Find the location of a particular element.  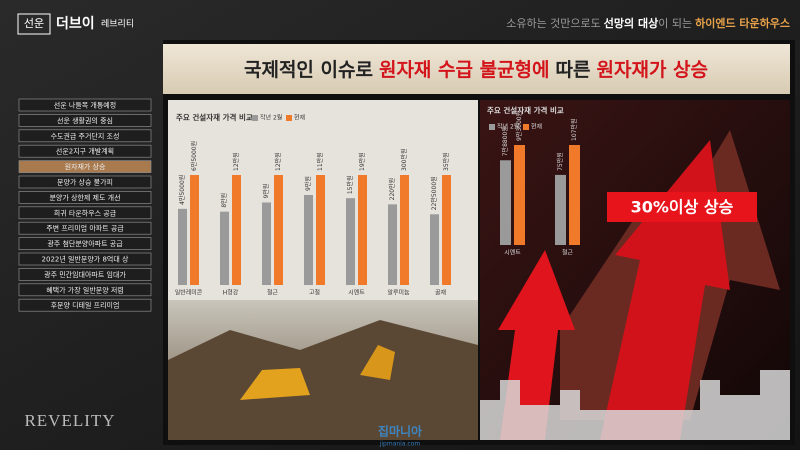

menu-item: 선운2지구 개발계획 is located at coordinates (85, 151).